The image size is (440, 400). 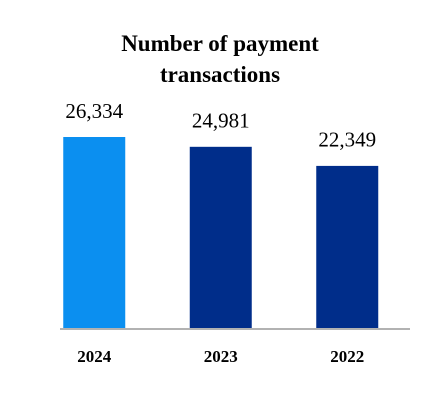 I want to click on chart-title: Number of payment transactions, so click(x=220, y=59).